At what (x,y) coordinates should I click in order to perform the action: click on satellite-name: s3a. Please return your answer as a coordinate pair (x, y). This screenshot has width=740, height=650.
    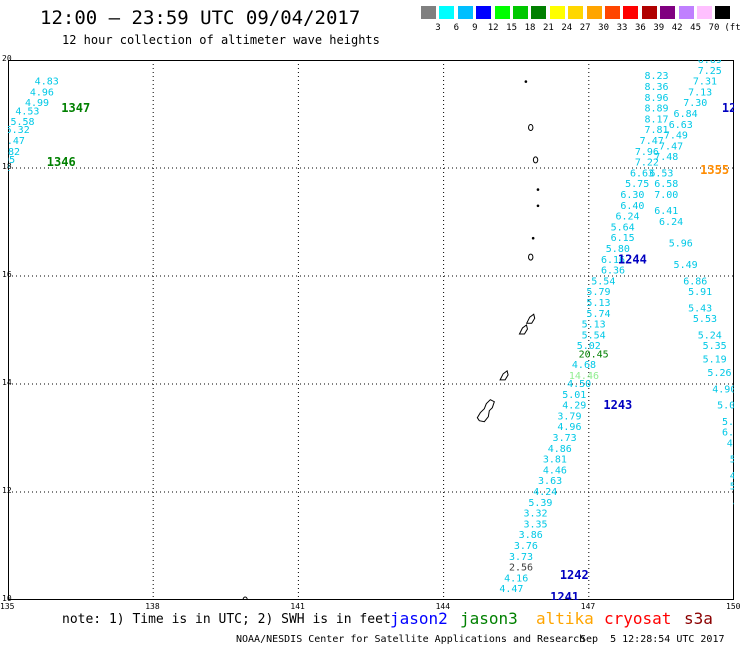
    Looking at the image, I should click on (698, 618).